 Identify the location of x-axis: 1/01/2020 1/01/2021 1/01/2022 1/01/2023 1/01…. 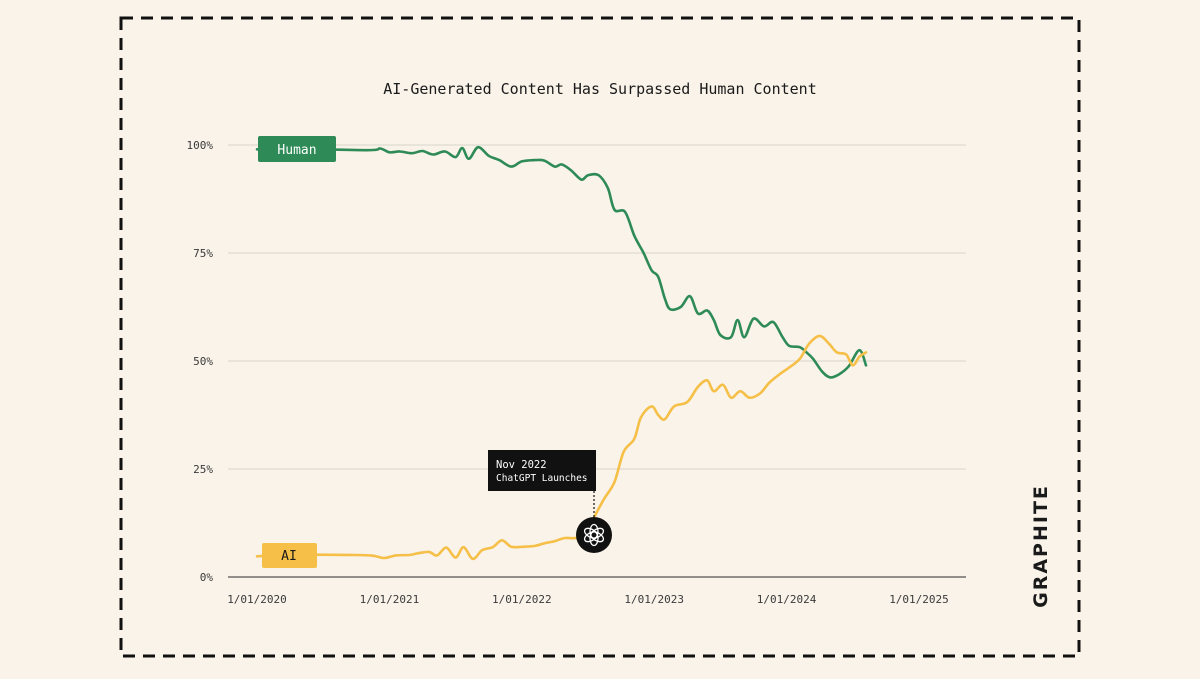
(588, 599).